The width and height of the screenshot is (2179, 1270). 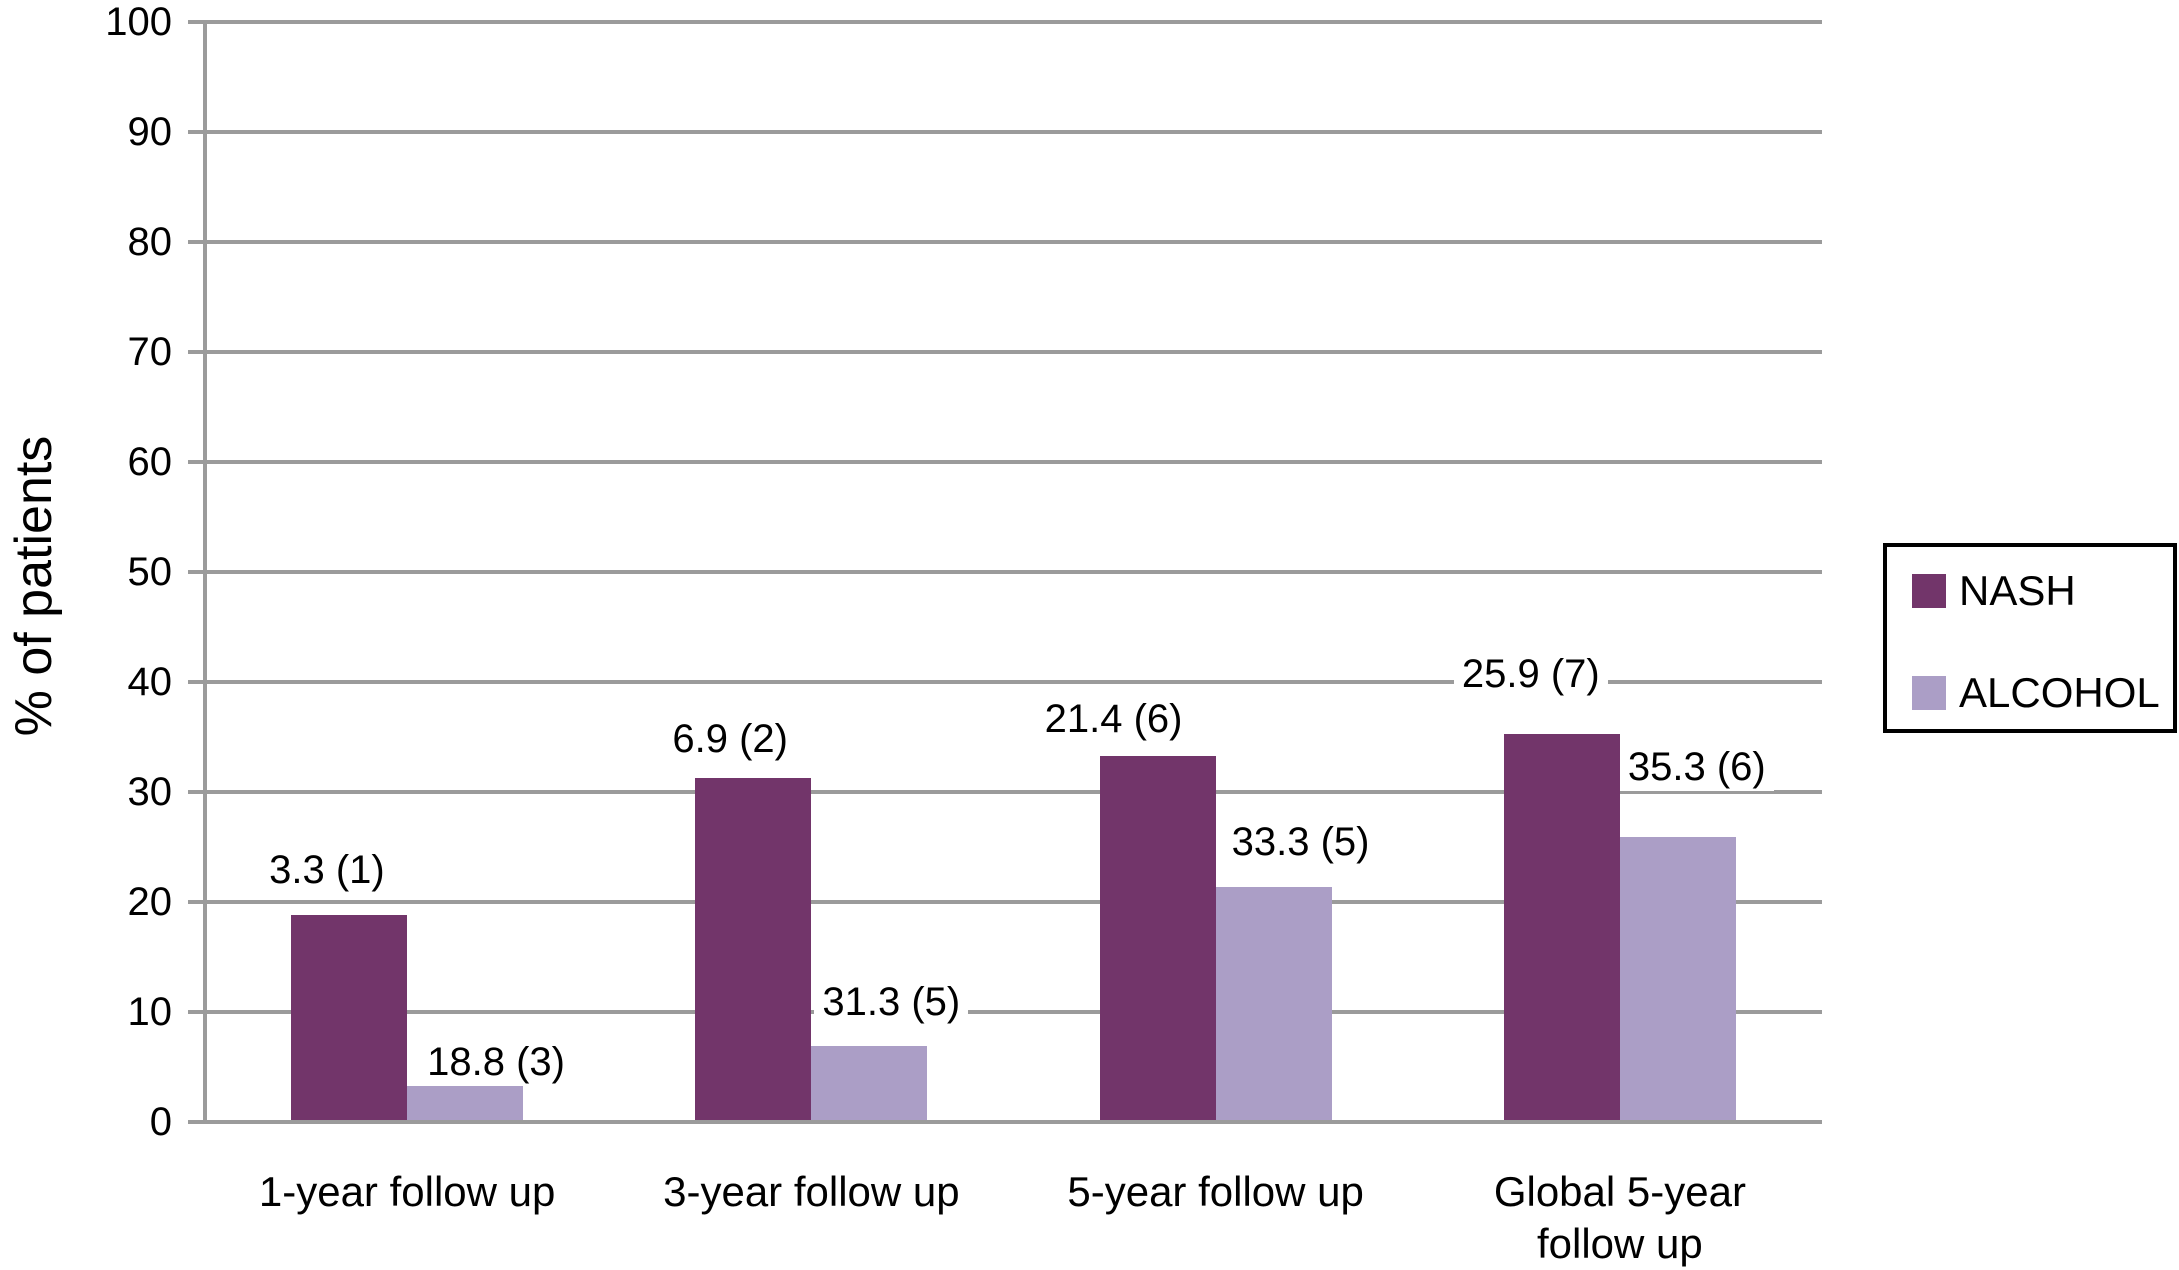 I want to click on x-axis-line, so click(x=1005, y=1122).